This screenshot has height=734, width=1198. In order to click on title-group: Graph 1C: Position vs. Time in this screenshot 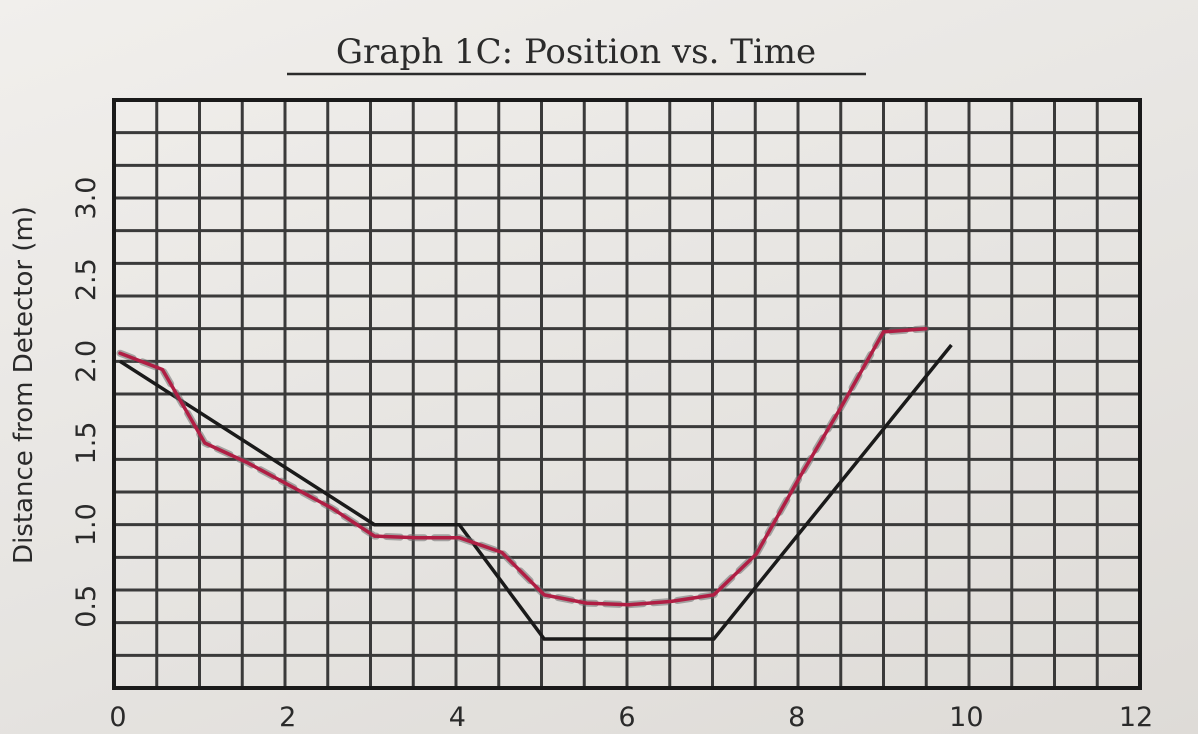, I will do `click(576, 54)`.